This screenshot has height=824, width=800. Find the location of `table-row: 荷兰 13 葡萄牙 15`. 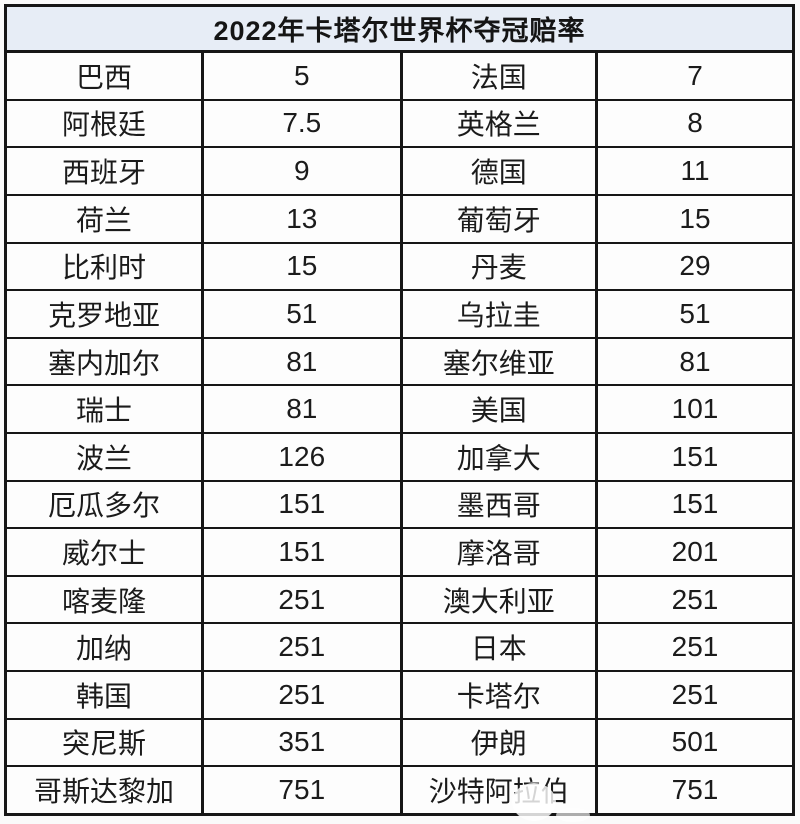

table-row: 荷兰 13 葡萄牙 15 is located at coordinates (400, 218).